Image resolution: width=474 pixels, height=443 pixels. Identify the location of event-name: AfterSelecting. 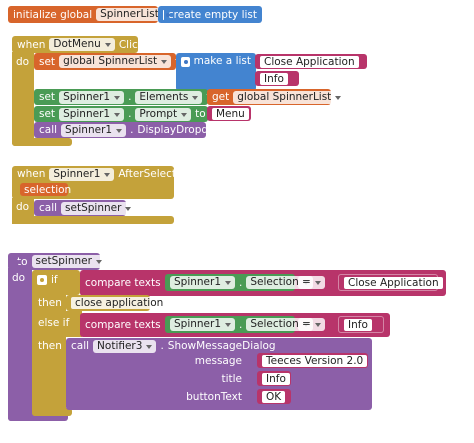
(155, 174).